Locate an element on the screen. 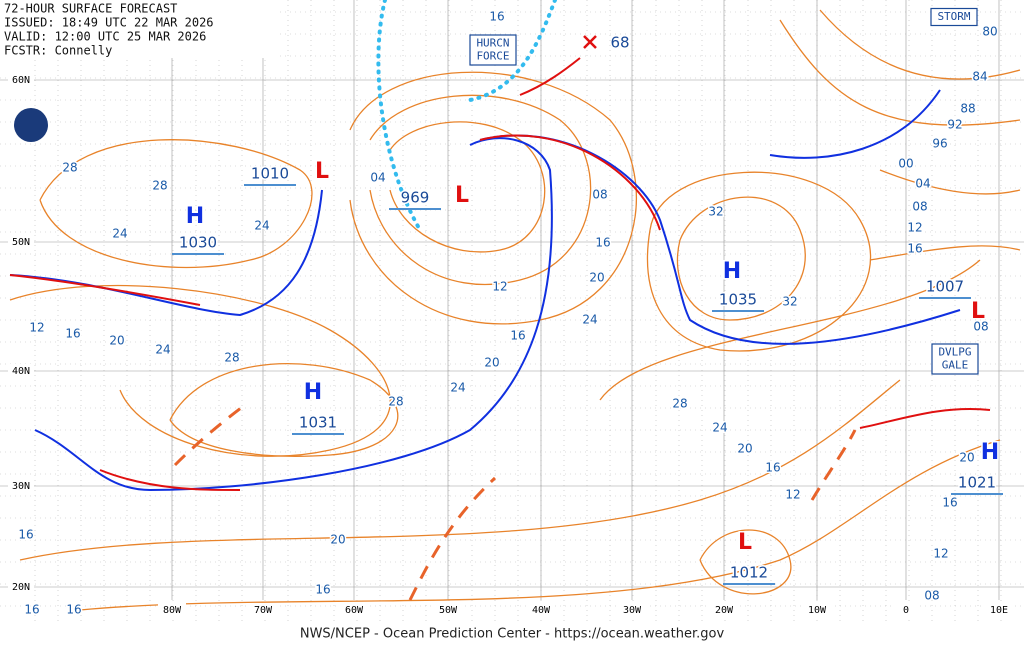 The height and width of the screenshot is (656, 1024). warning-box is located at coordinates (955, 359).